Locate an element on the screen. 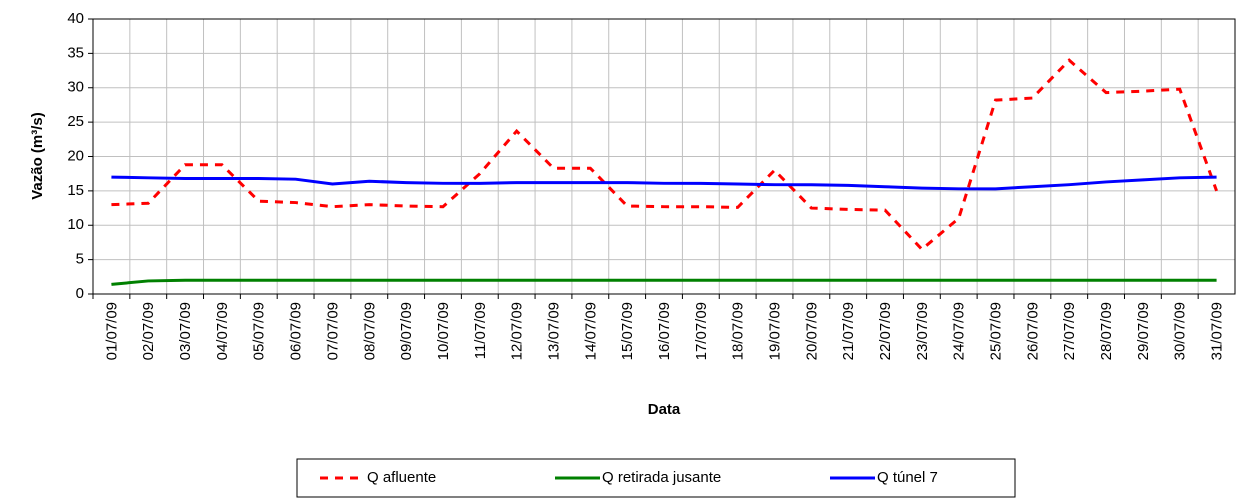 The image size is (1249, 498). x-tick-label: 19/07/09 is located at coordinates (774, 331).